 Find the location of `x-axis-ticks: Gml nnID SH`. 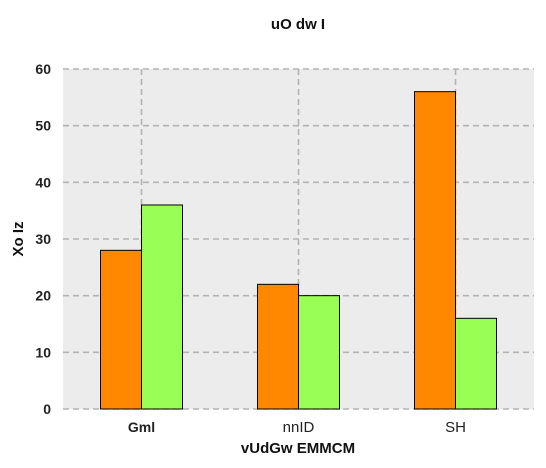

x-axis-ticks: Gml nnID SH is located at coordinates (297, 427).